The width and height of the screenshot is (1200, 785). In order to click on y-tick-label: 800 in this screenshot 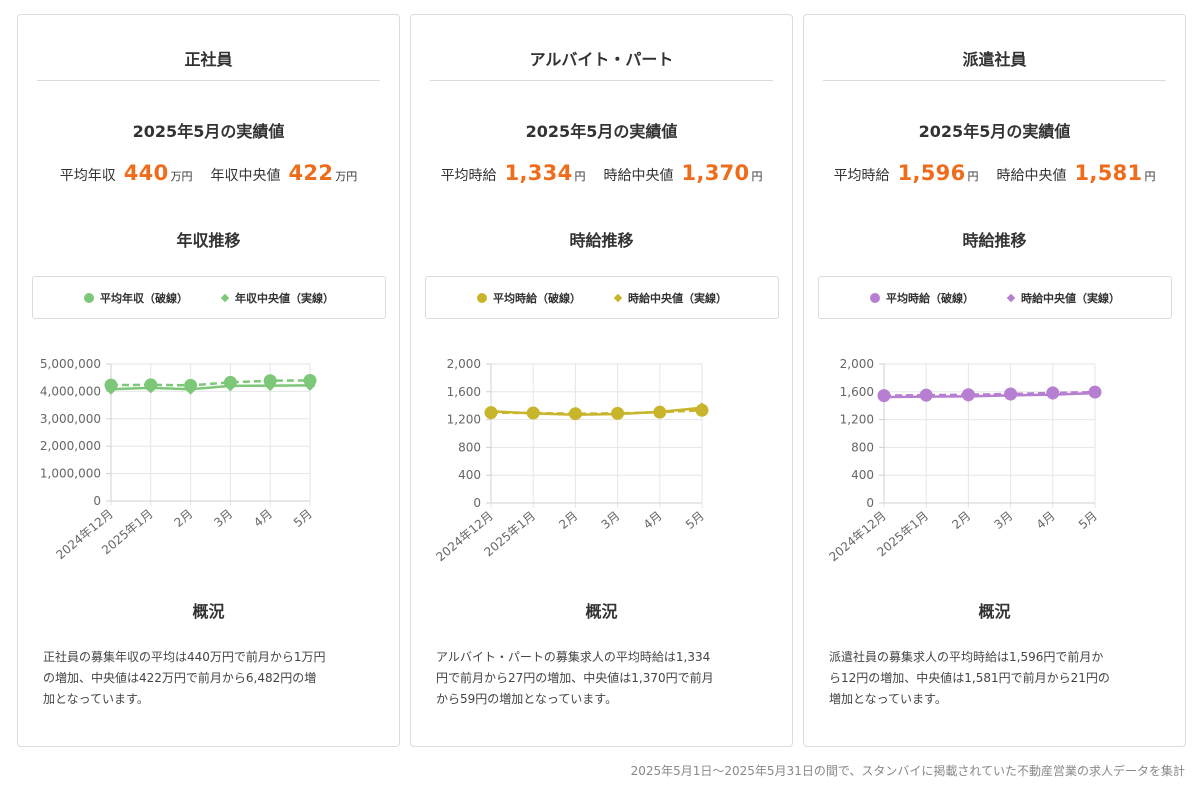, I will do `click(862, 447)`.